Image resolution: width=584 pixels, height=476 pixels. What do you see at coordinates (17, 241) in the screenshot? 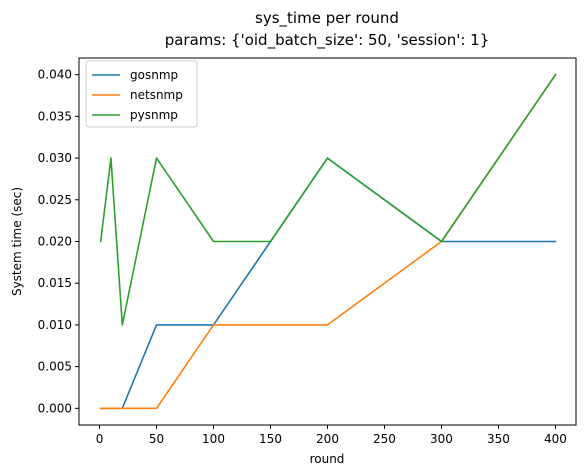
I see `y-axis-label: System time (sec)` at bounding box center [17, 241].